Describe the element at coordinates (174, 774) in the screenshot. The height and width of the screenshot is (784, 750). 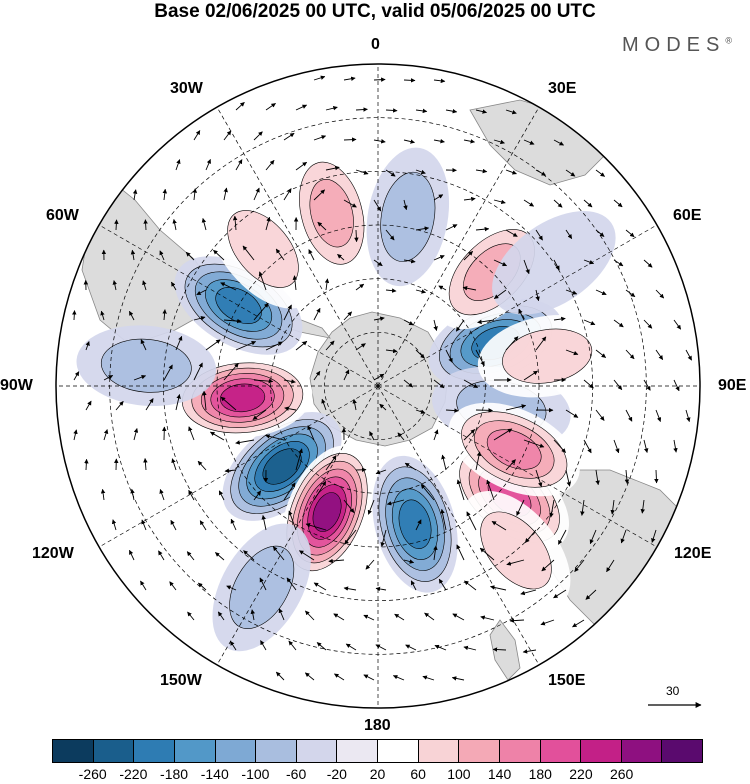
I see `colorbar-tick-label: -180` at that location.